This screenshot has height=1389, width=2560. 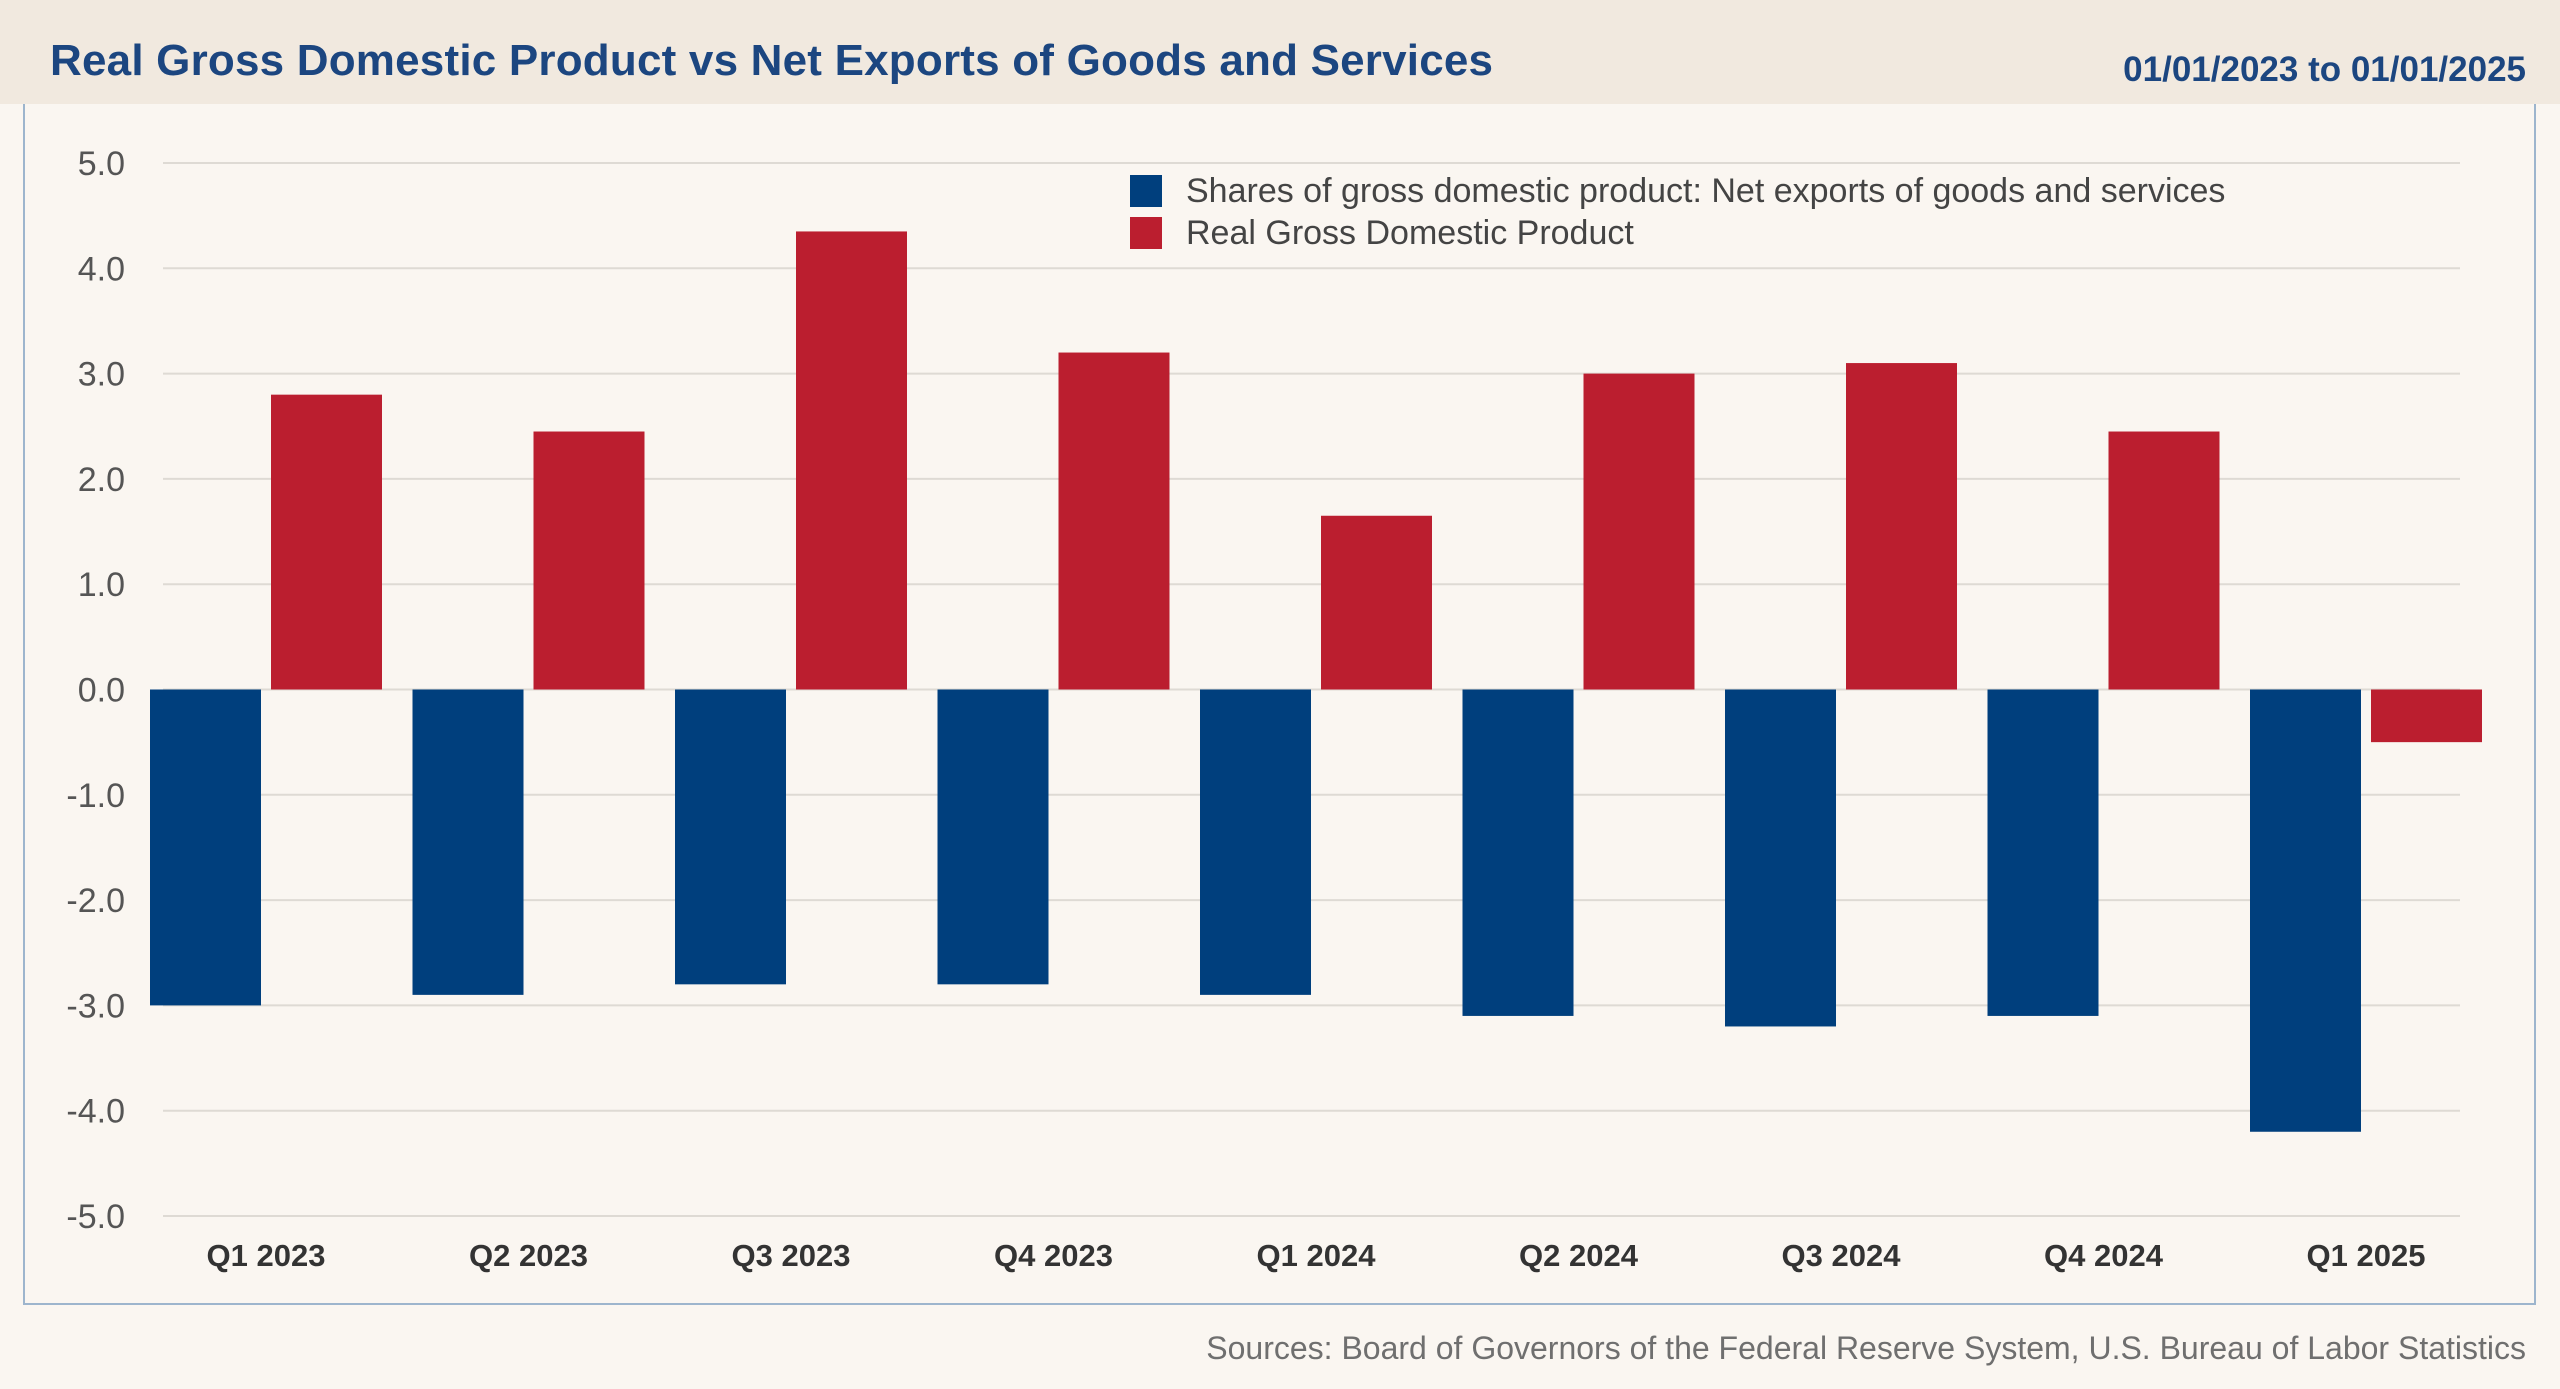 What do you see at coordinates (528, 1255) in the screenshot?
I see `x-tick-label: Q2 2023` at bounding box center [528, 1255].